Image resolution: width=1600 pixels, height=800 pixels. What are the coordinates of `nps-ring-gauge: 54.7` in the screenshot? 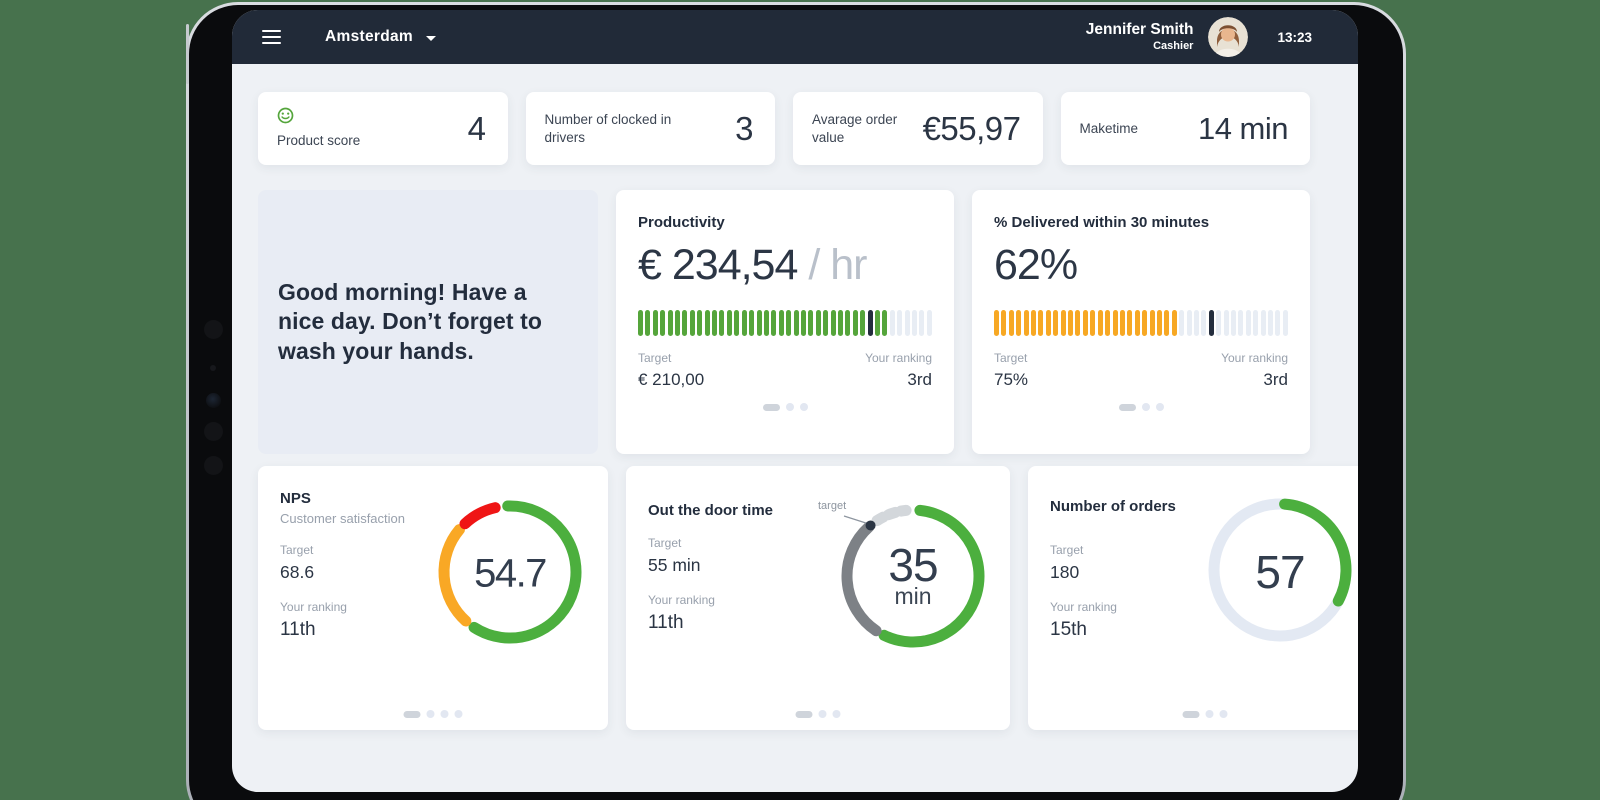 It's located at (510, 611).